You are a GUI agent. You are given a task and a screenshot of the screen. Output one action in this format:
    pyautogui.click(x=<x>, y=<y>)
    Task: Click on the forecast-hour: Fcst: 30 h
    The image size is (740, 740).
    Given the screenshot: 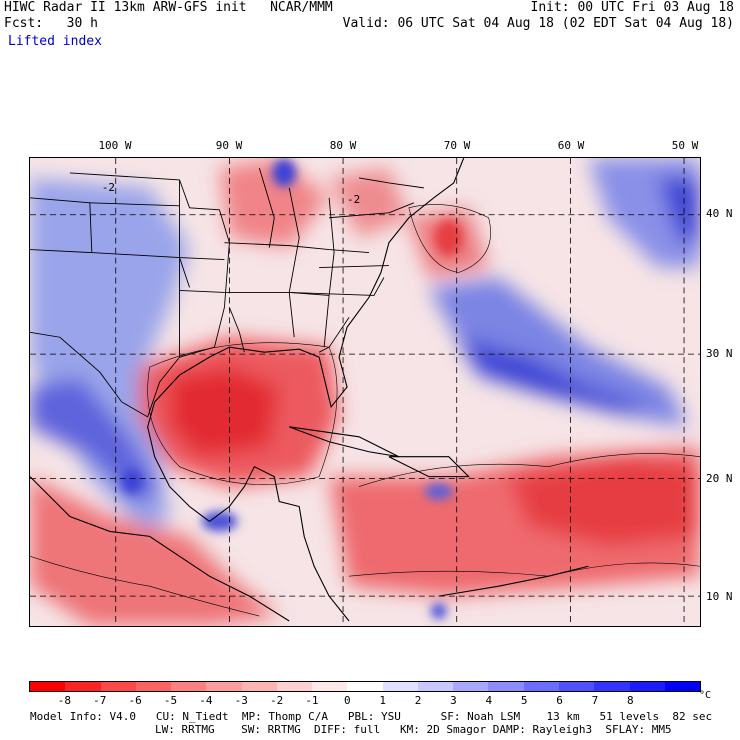 What is the action you would take?
    pyautogui.click(x=51, y=23)
    